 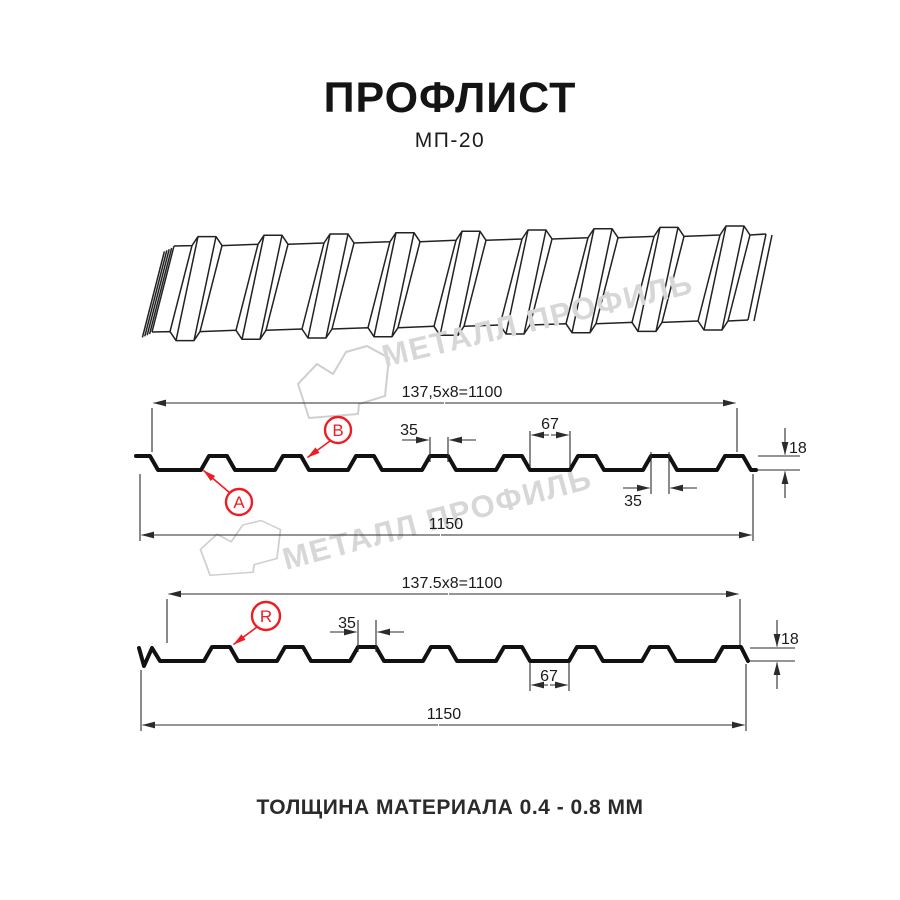 I want to click on dimension-label: 137.5x8=1100, so click(x=452, y=583).